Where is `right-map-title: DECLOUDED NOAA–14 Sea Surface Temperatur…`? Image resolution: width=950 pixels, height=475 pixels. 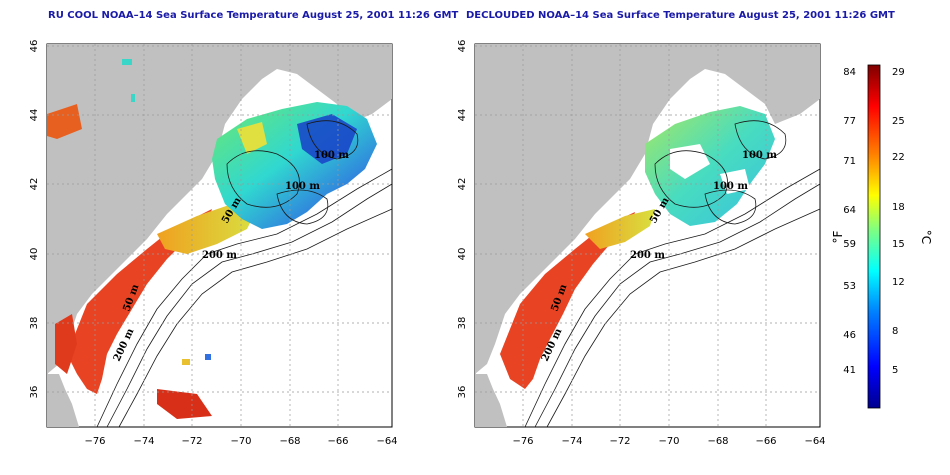
right-map-title: DECLOUDED NOAA–14 Sea Surface Temperatur… is located at coordinates (680, 15).